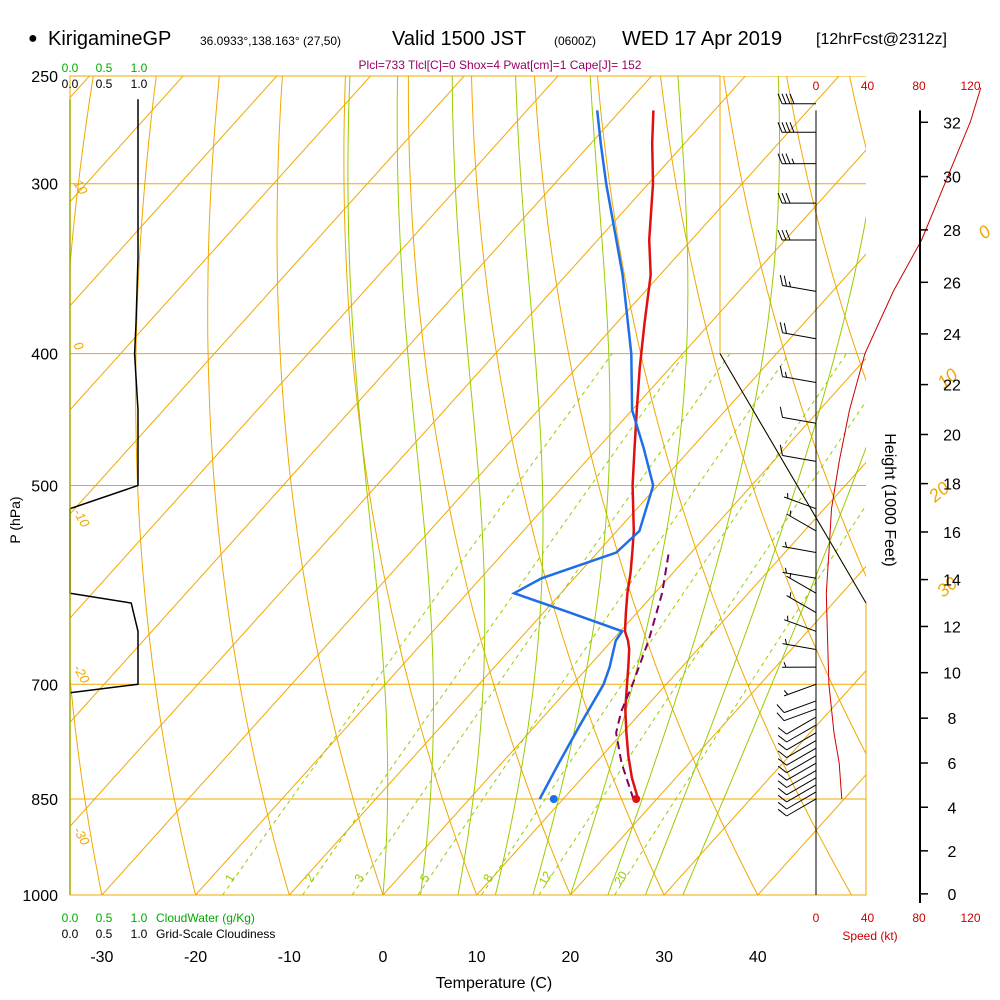  I want to click on station-name: KirigamineGP, so click(110, 39).